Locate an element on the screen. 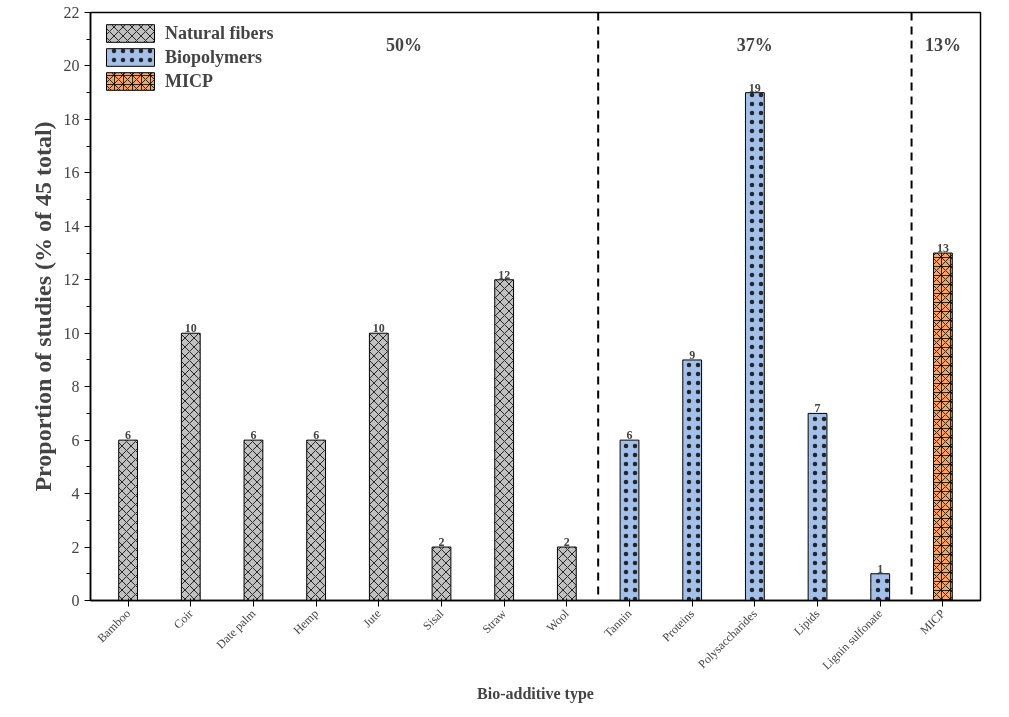 This screenshot has height=717, width=1009. legend-label: Biopolymers is located at coordinates (213, 57).